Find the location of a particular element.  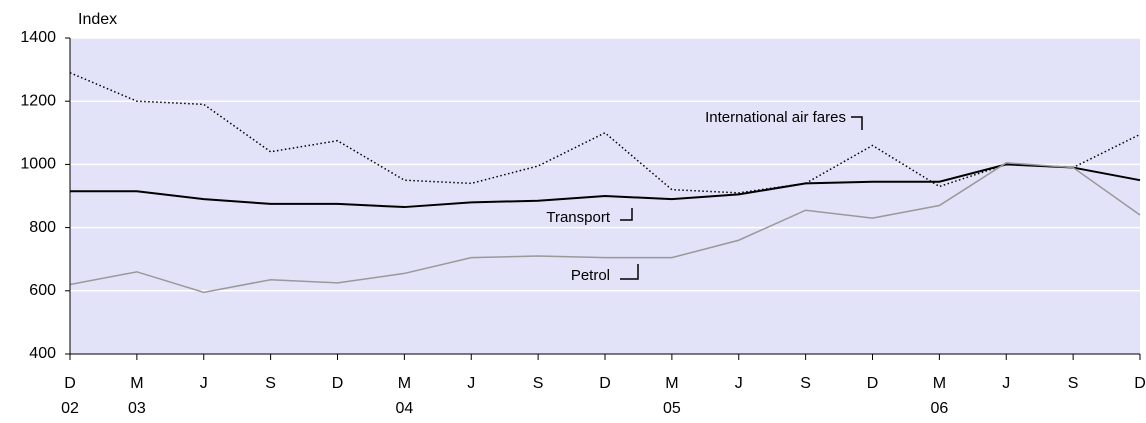

series-line is located at coordinates (605, 186).